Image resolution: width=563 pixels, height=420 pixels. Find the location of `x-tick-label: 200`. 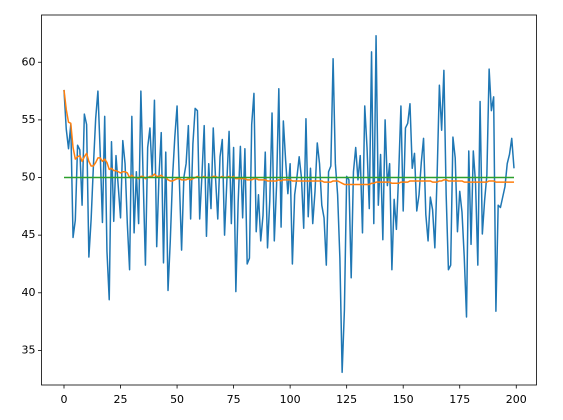

x-tick-label: 200 is located at coordinates (516, 399).